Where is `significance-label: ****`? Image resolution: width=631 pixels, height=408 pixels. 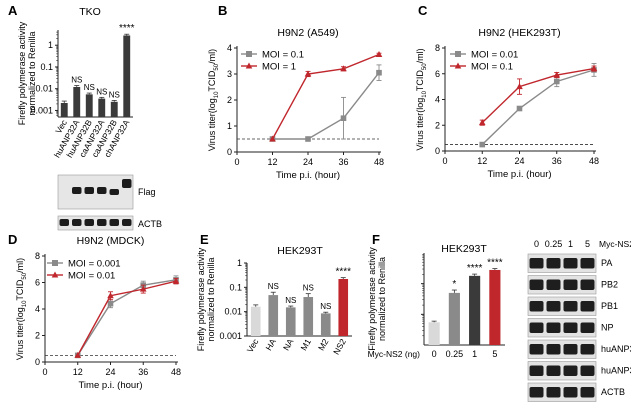
significance-label: **** is located at coordinates (127, 28).